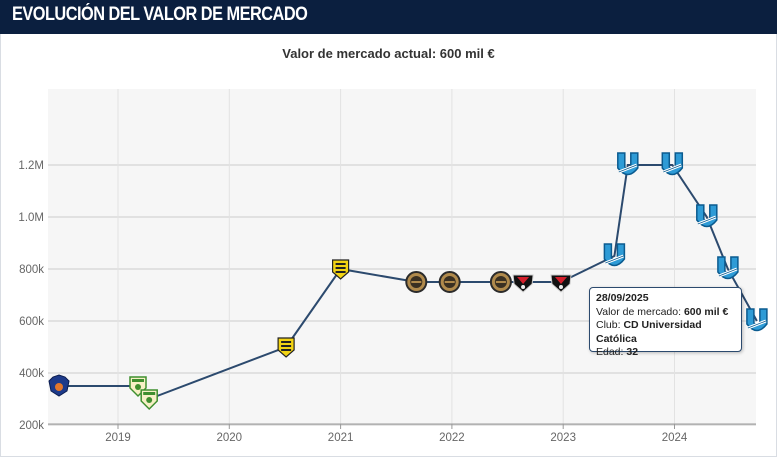 The height and width of the screenshot is (457, 777). I want to click on y-tick-label: 600k, so click(31, 322).